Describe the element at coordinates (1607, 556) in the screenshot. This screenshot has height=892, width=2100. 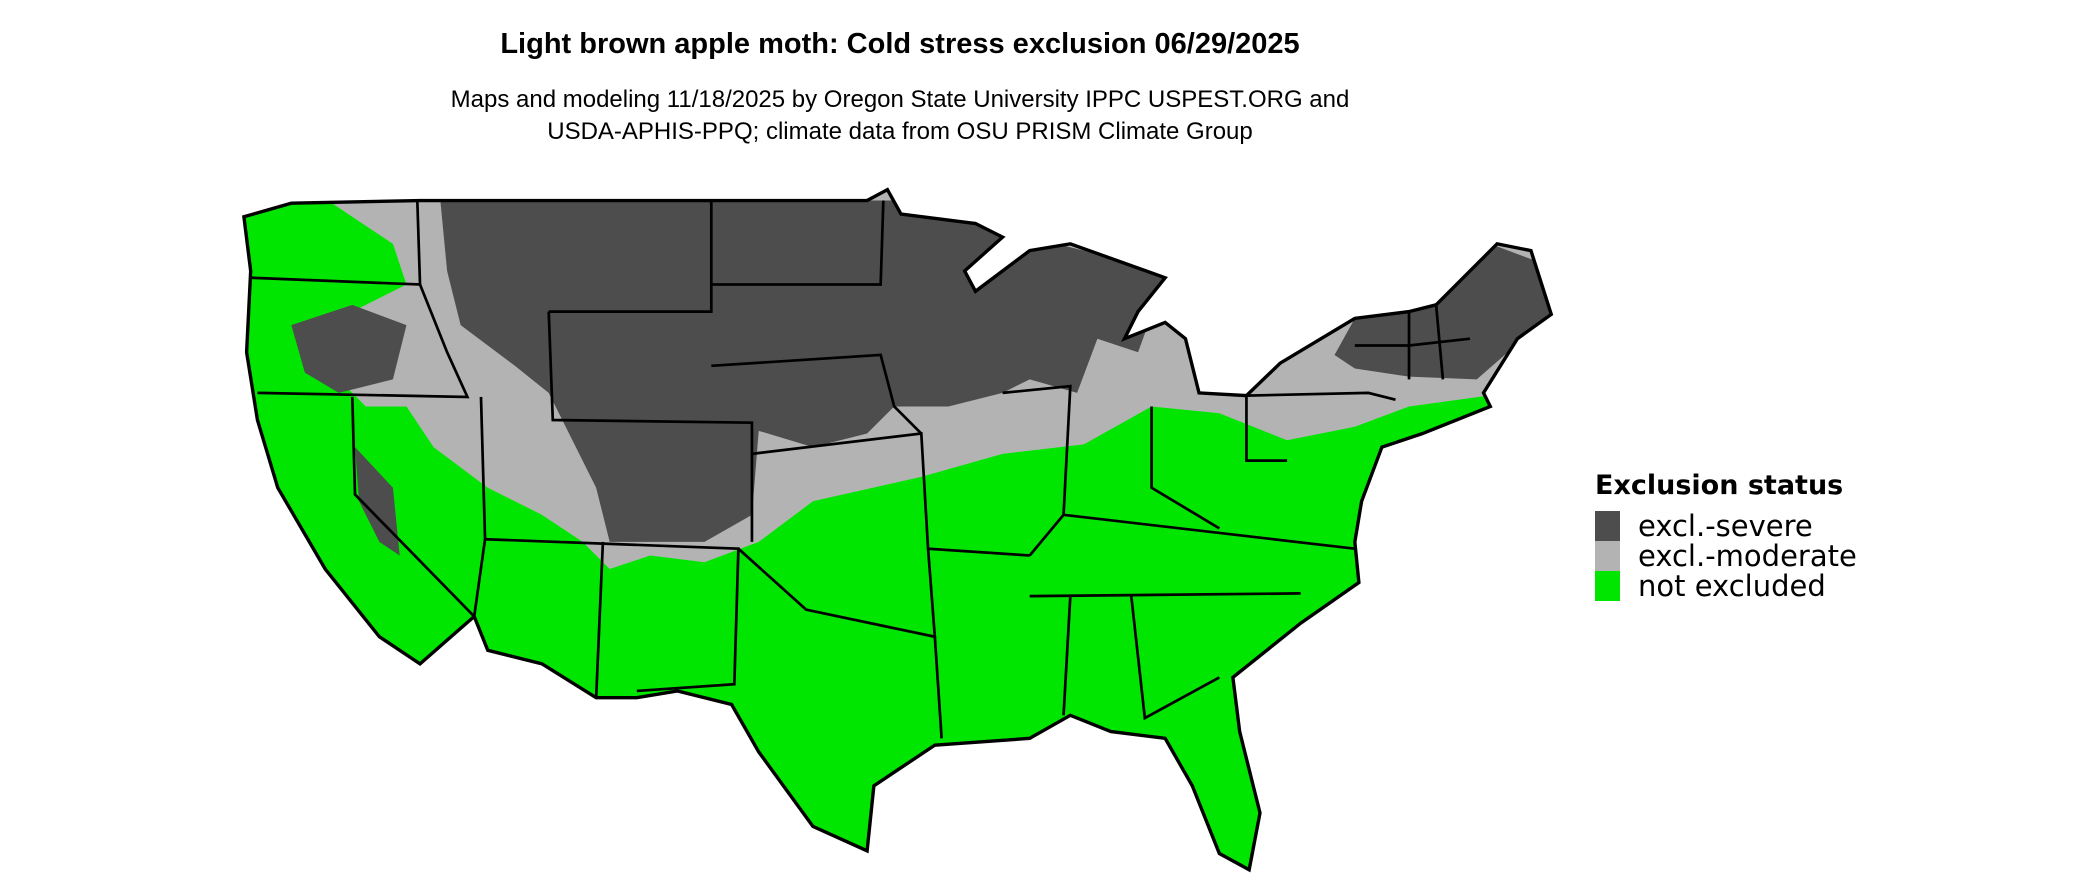
I see `legend-key-moderate` at that location.